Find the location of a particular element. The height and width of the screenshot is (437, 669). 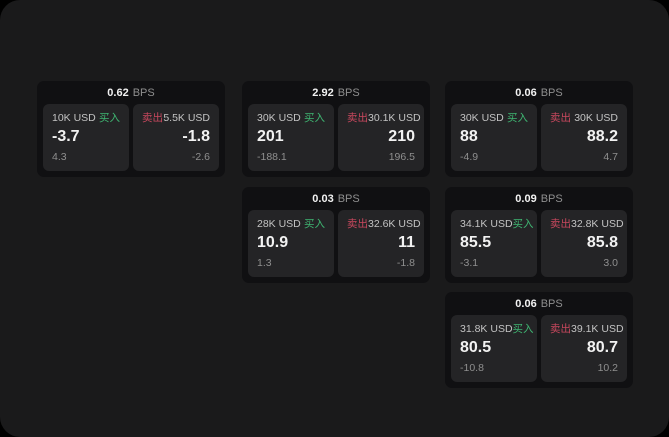

buy-delta: -4.9 is located at coordinates (469, 157).